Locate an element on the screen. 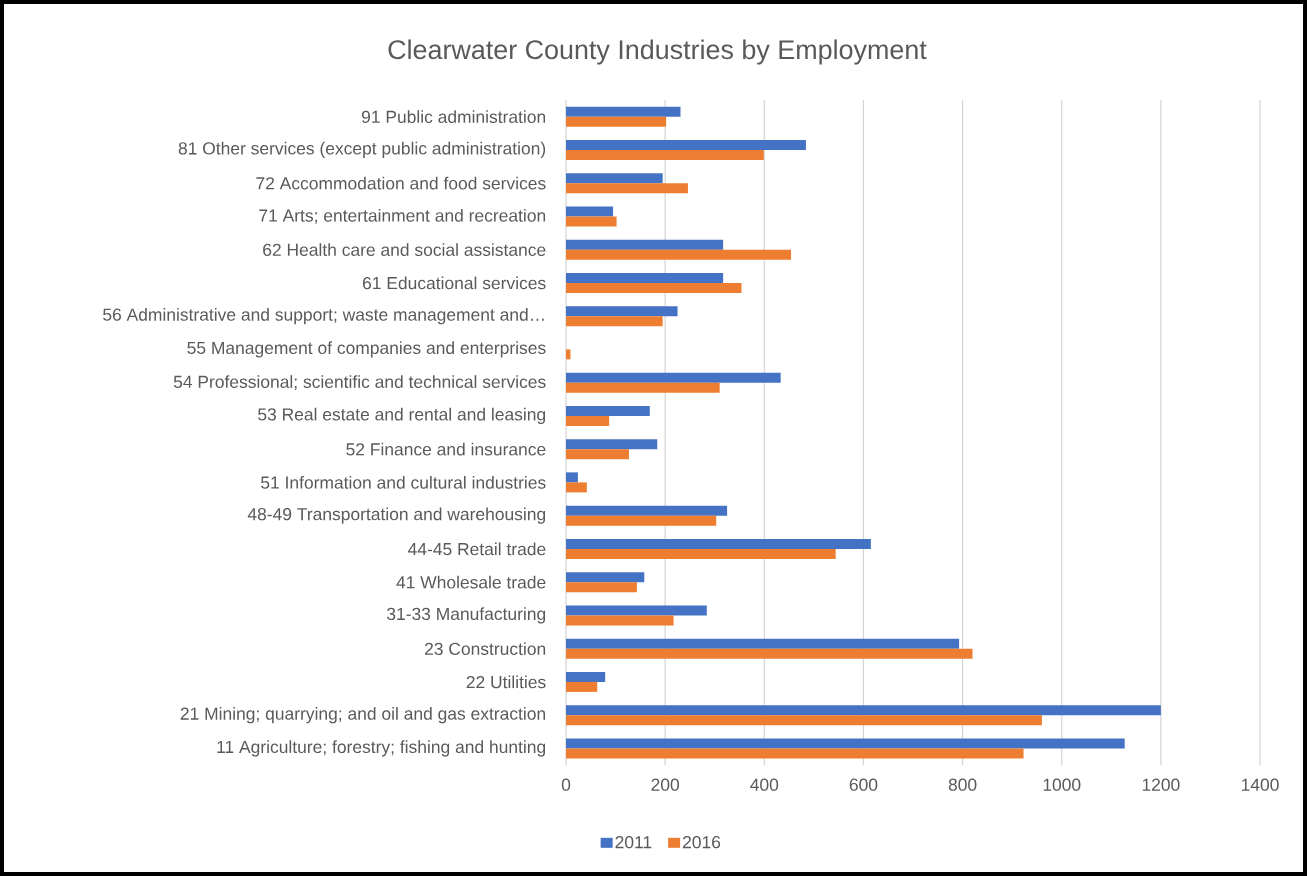  y-tick-label: 21 Mining; quarrying; and oil and gas extraction is located at coordinates (363, 715).